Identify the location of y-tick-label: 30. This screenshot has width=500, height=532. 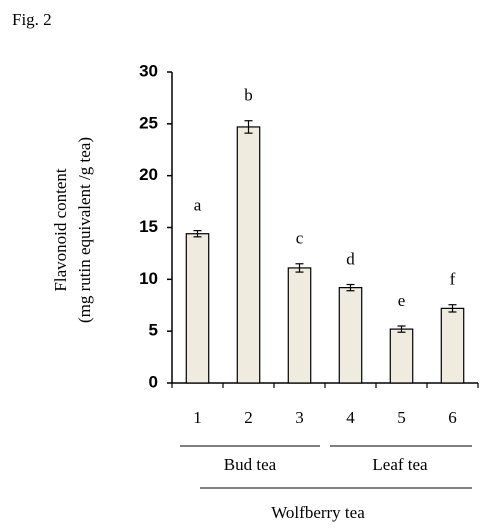
(148, 70).